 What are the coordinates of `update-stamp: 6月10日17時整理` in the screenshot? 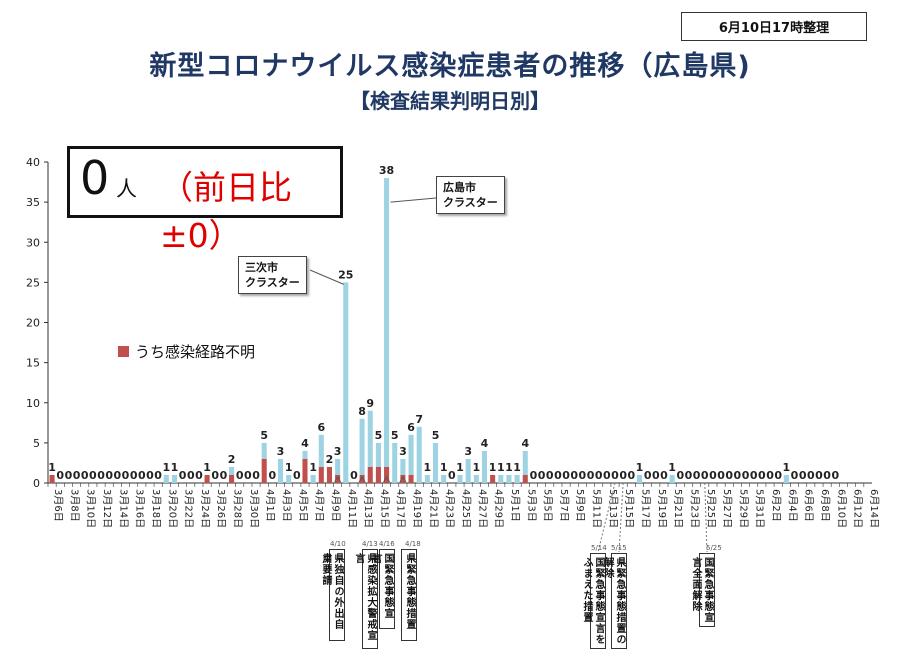 It's located at (774, 26).